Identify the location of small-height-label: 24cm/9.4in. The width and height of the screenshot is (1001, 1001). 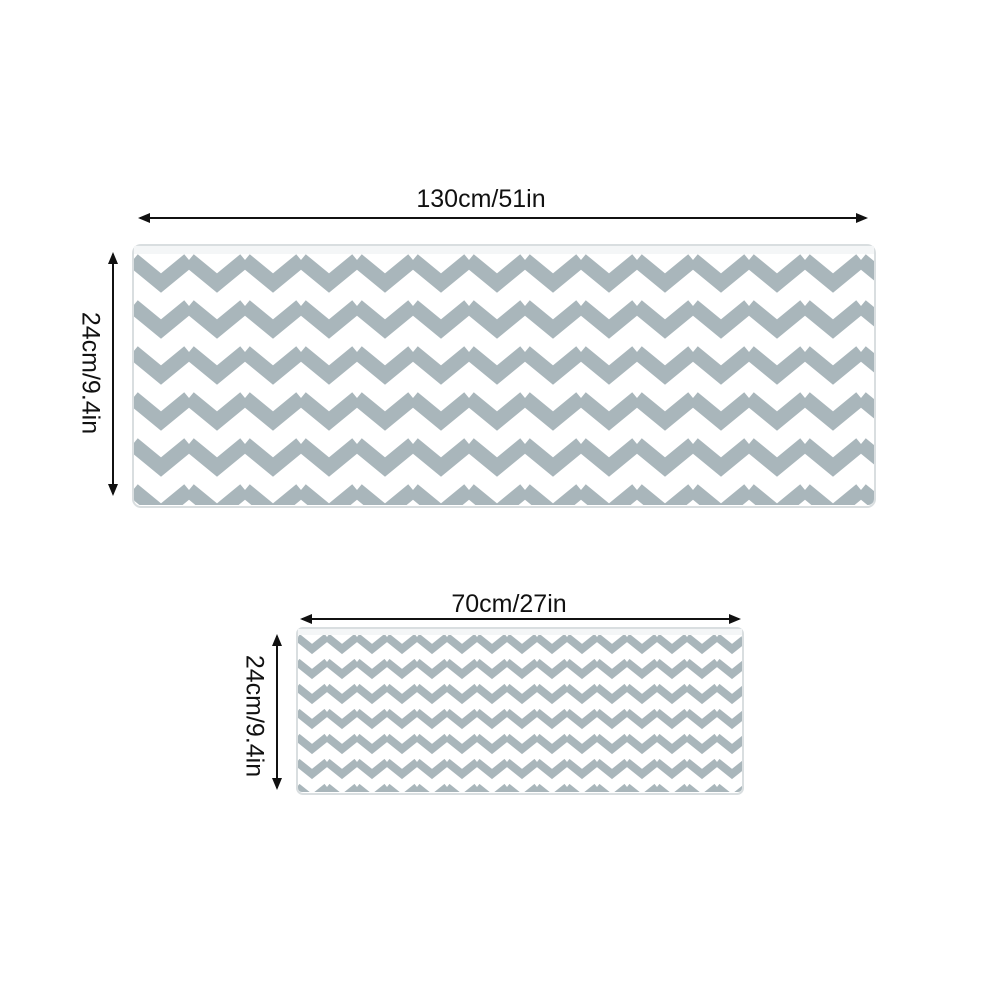
(254, 716).